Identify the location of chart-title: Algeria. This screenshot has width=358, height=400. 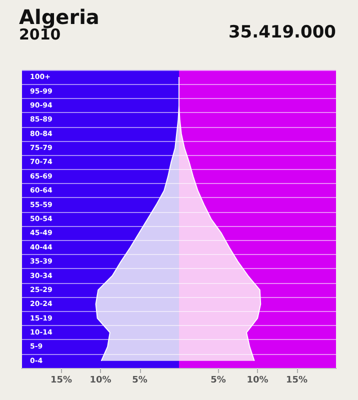
(59, 17).